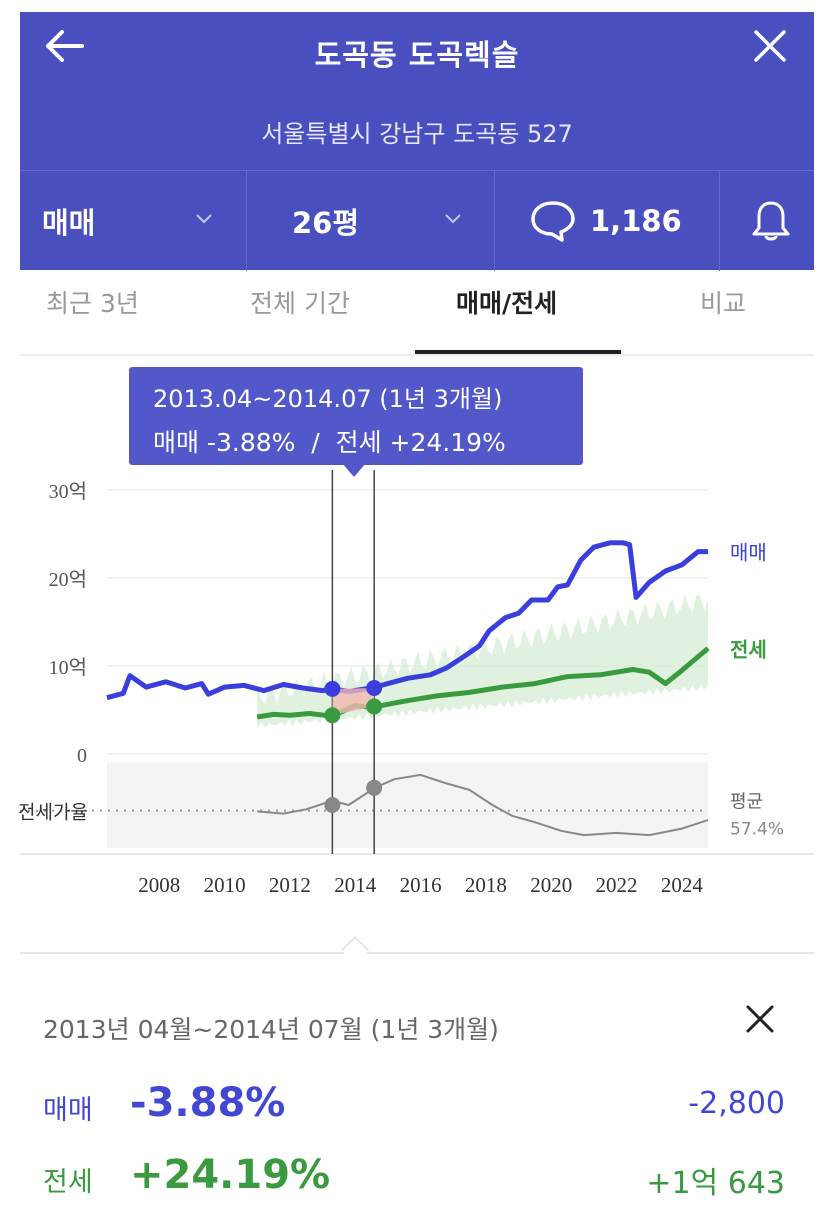  Describe the element at coordinates (68, 579) in the screenshot. I see `y-tick-label: 20억` at that location.